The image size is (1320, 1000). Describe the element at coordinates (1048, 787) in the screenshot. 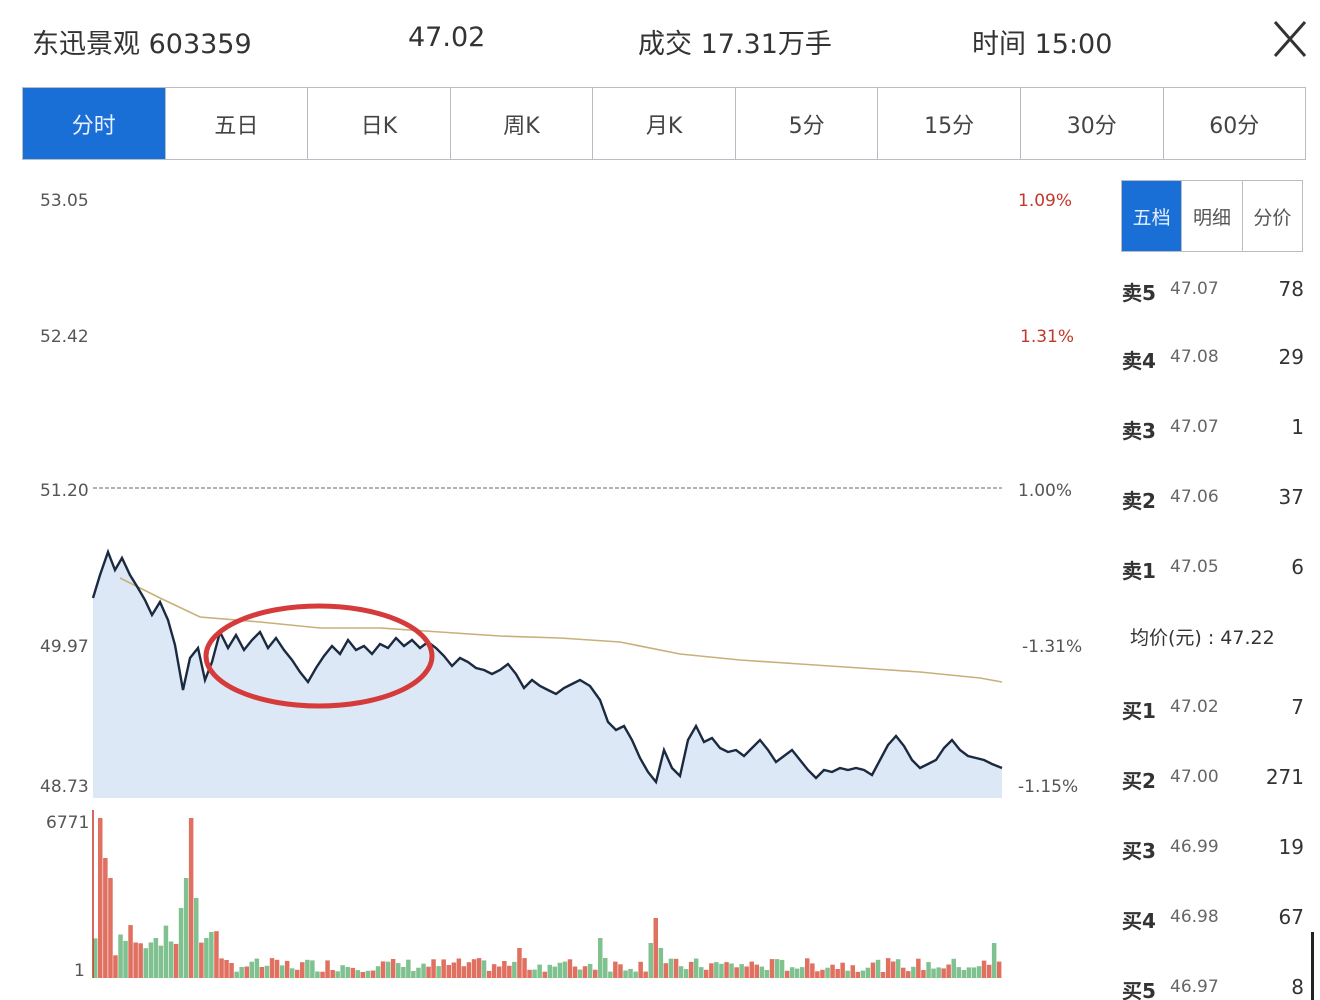

I see `right-axis-label-bottom: -1.15%` at that location.